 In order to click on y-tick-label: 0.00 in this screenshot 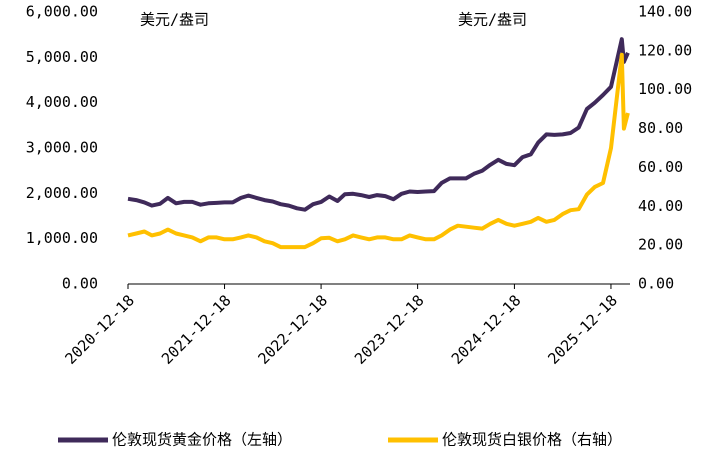, I will do `click(80, 284)`.